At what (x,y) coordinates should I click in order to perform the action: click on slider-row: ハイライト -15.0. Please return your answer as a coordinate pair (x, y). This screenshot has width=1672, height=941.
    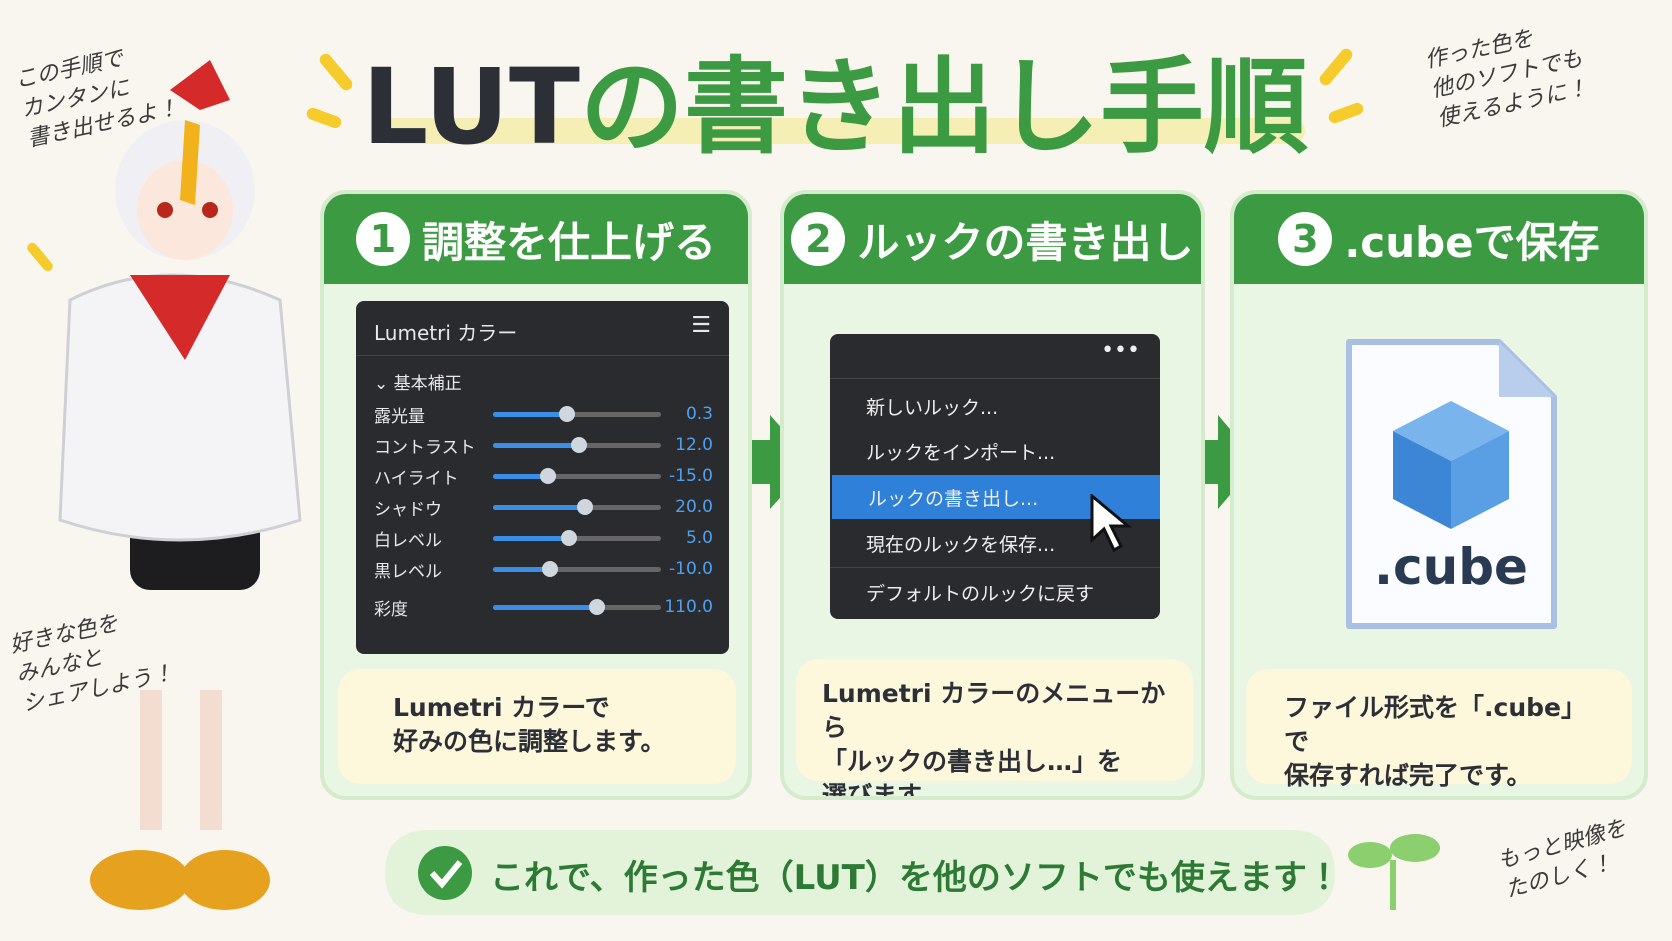
    Looking at the image, I should click on (543, 476).